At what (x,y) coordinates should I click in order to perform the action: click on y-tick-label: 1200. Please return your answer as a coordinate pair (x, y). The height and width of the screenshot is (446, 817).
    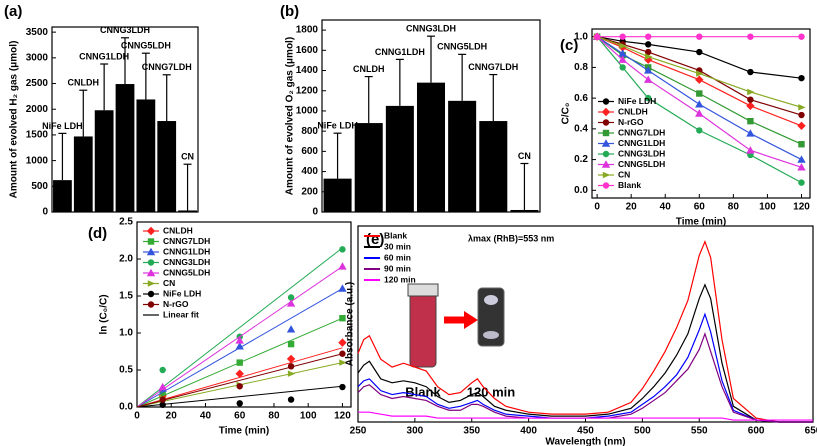
    Looking at the image, I should click on (307, 90).